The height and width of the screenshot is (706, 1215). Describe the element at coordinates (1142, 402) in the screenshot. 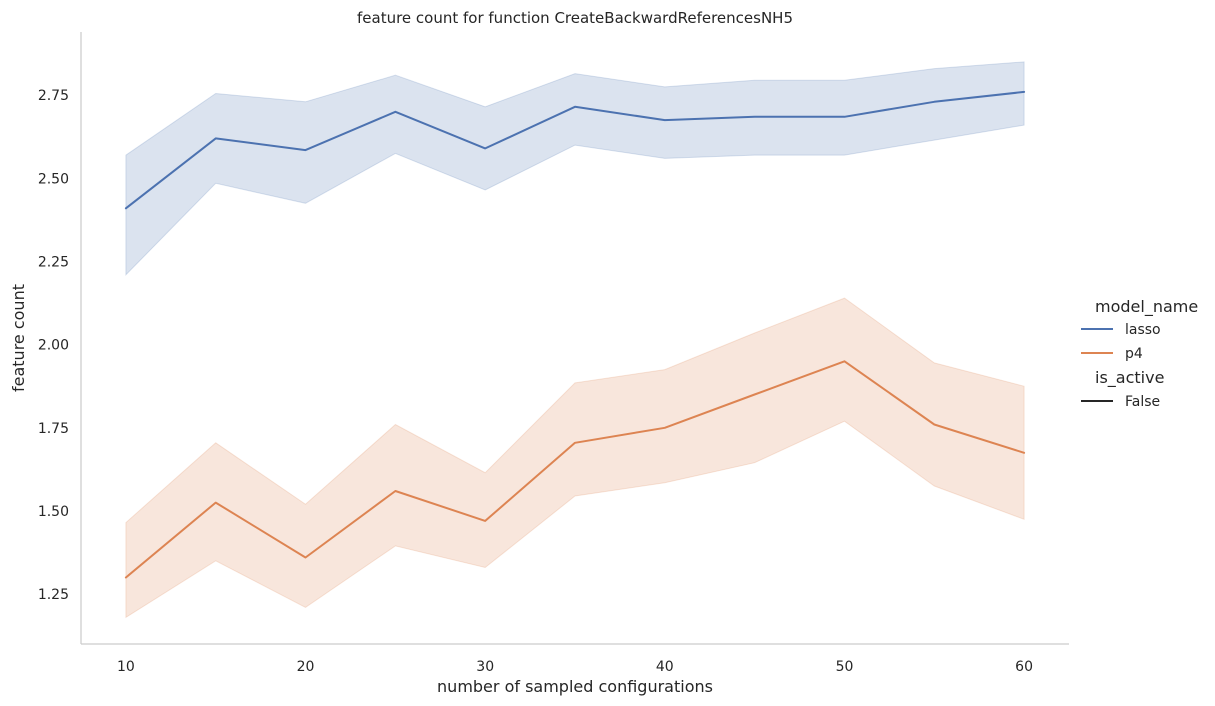

I see `legend-entry-false: False` at that location.